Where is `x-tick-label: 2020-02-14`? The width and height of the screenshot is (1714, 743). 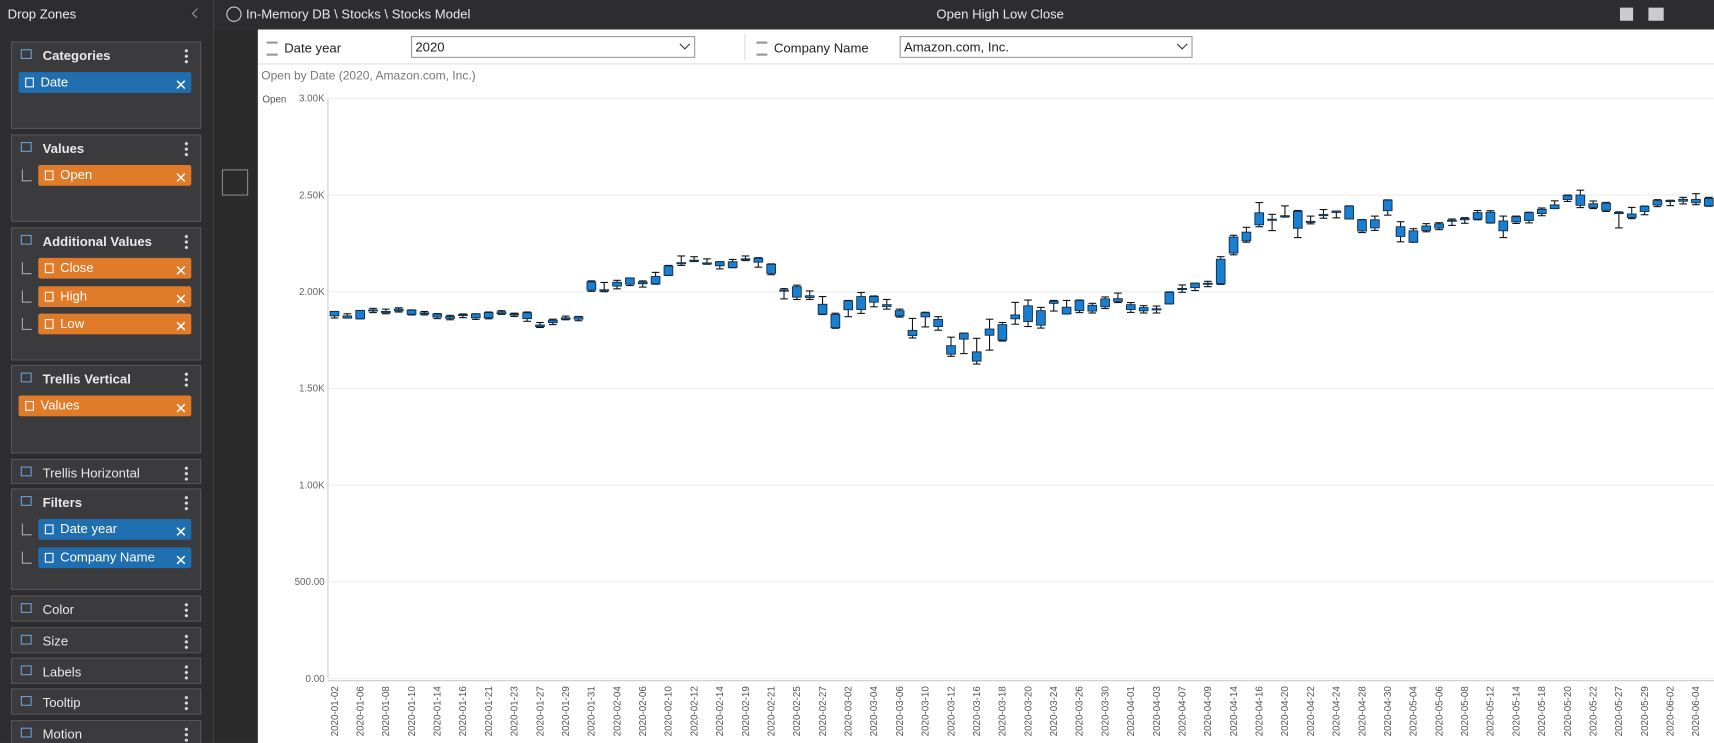
x-tick-label: 2020-02-14 is located at coordinates (720, 711).